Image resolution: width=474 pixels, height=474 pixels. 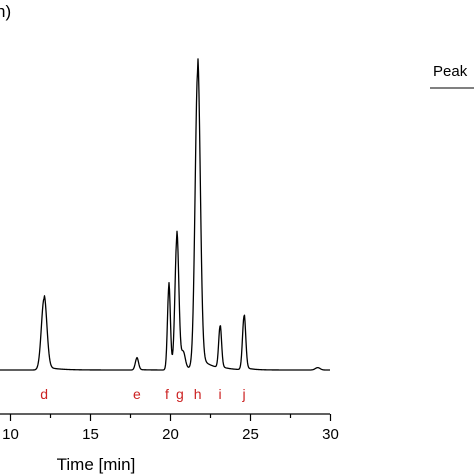 I want to click on peak-label-j: j, so click(x=244, y=394).